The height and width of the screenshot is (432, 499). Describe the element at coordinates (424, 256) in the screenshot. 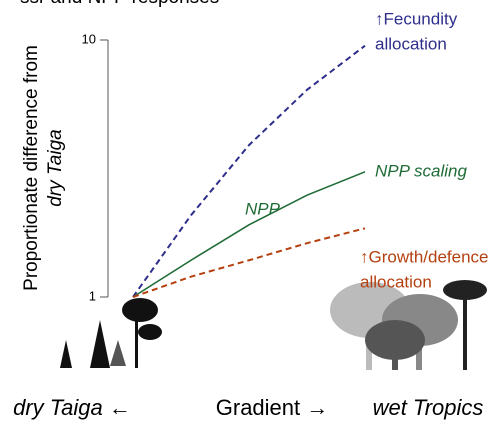

I see `annotation: ↑Growth/defence` at that location.